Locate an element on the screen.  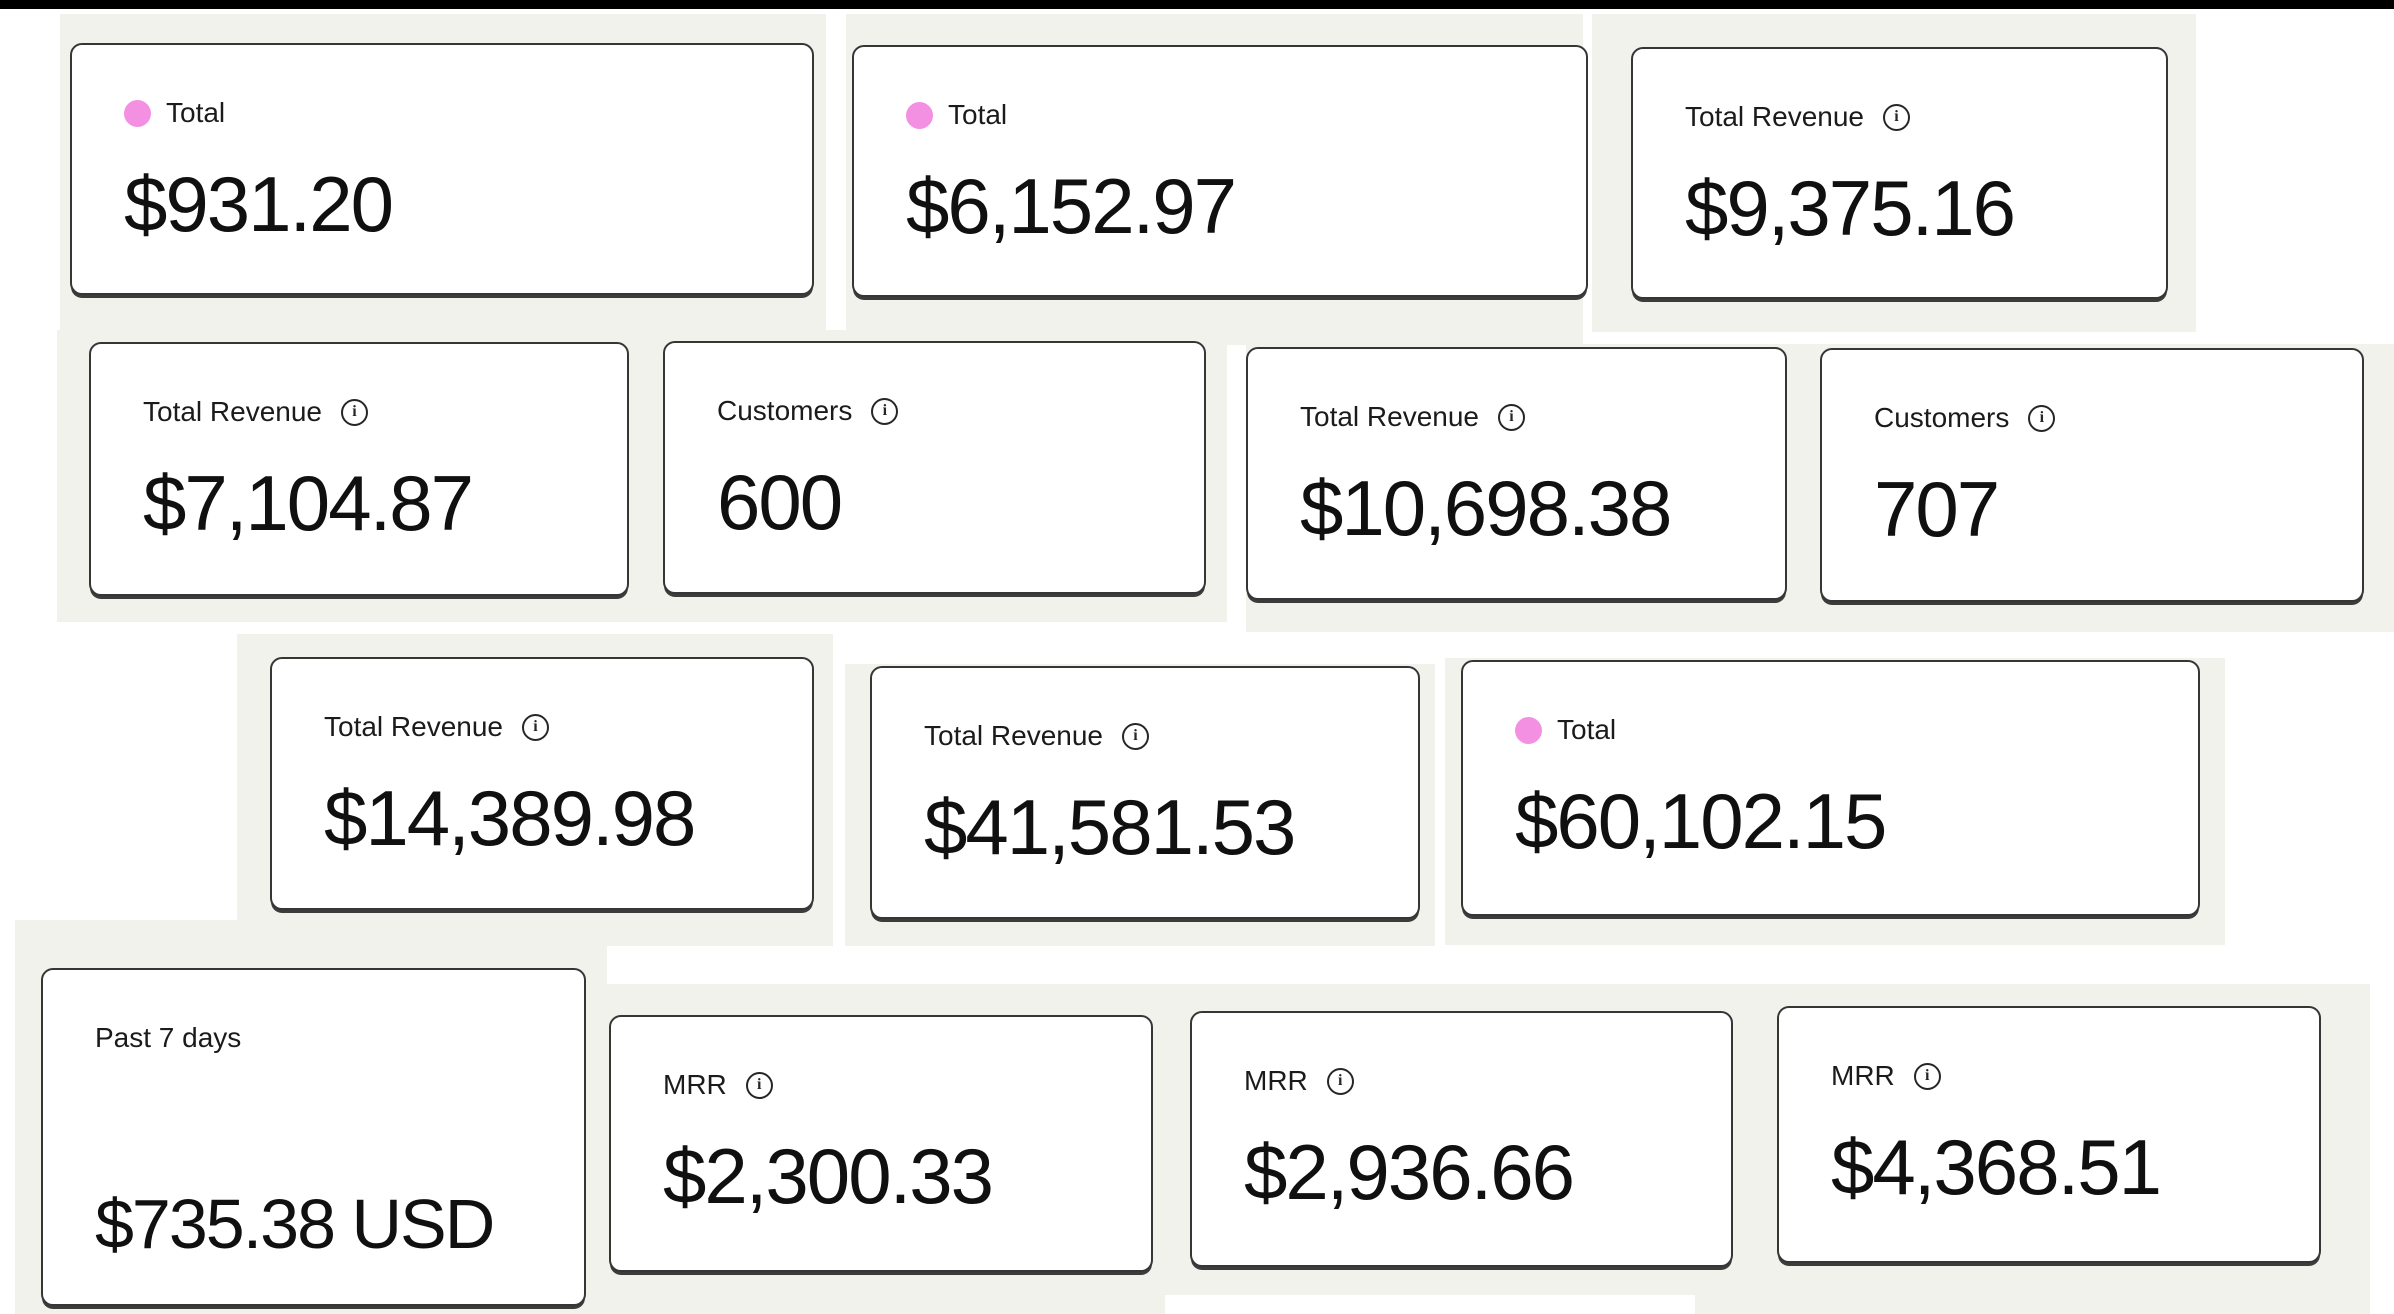
metric-card-total-revenue-4: Total Revenue i $14,389.98 is located at coordinates (542, 783).